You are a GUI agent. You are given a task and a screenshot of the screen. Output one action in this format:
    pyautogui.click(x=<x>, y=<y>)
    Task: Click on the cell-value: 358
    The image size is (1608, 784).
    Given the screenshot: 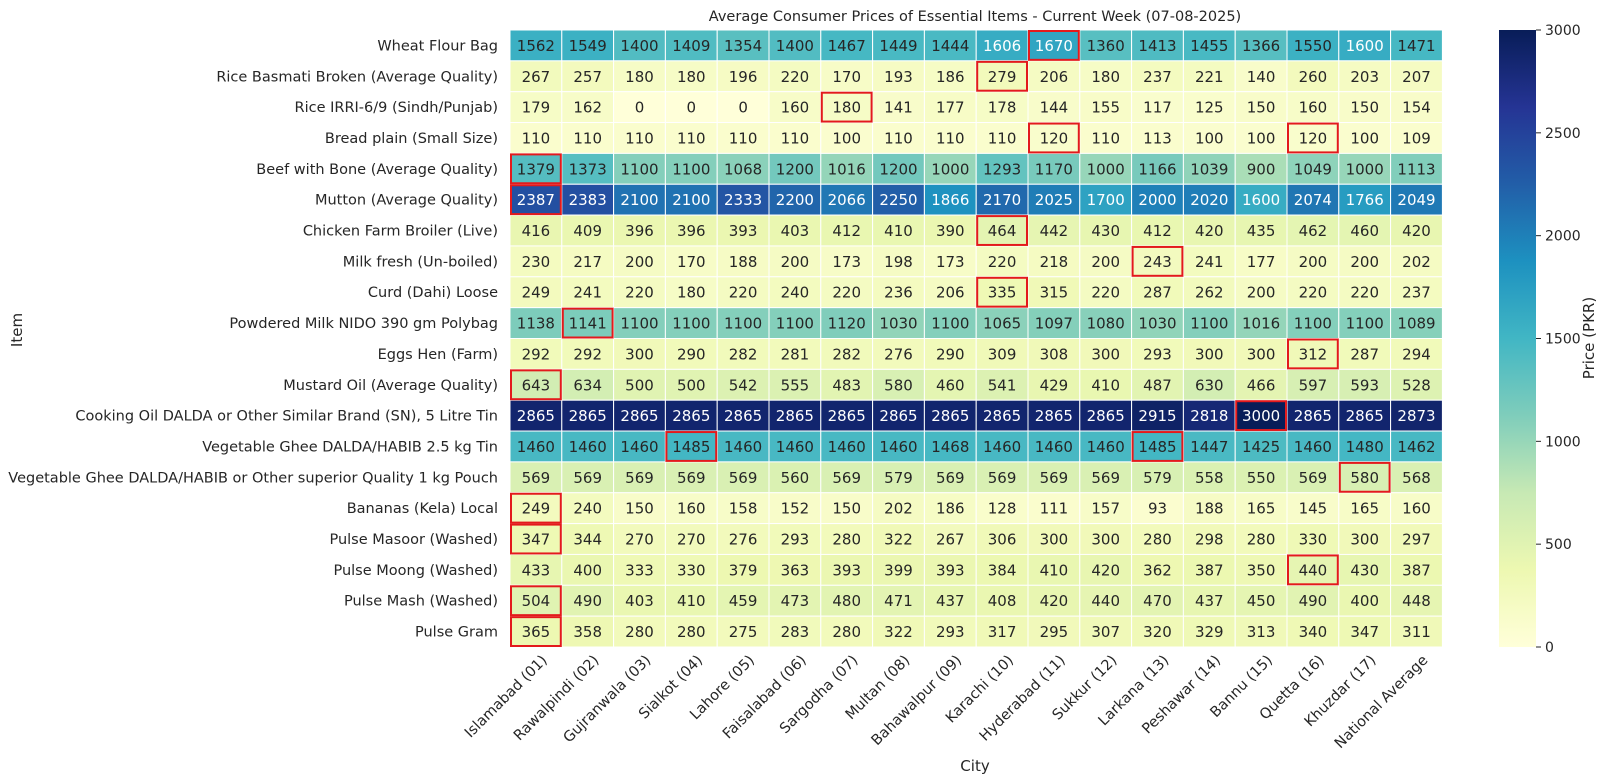 What is the action you would take?
    pyautogui.click(x=587, y=632)
    